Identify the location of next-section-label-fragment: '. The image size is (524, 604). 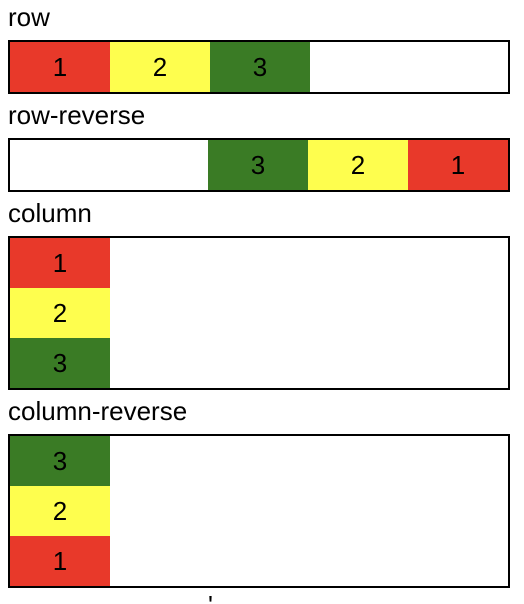
(213, 597).